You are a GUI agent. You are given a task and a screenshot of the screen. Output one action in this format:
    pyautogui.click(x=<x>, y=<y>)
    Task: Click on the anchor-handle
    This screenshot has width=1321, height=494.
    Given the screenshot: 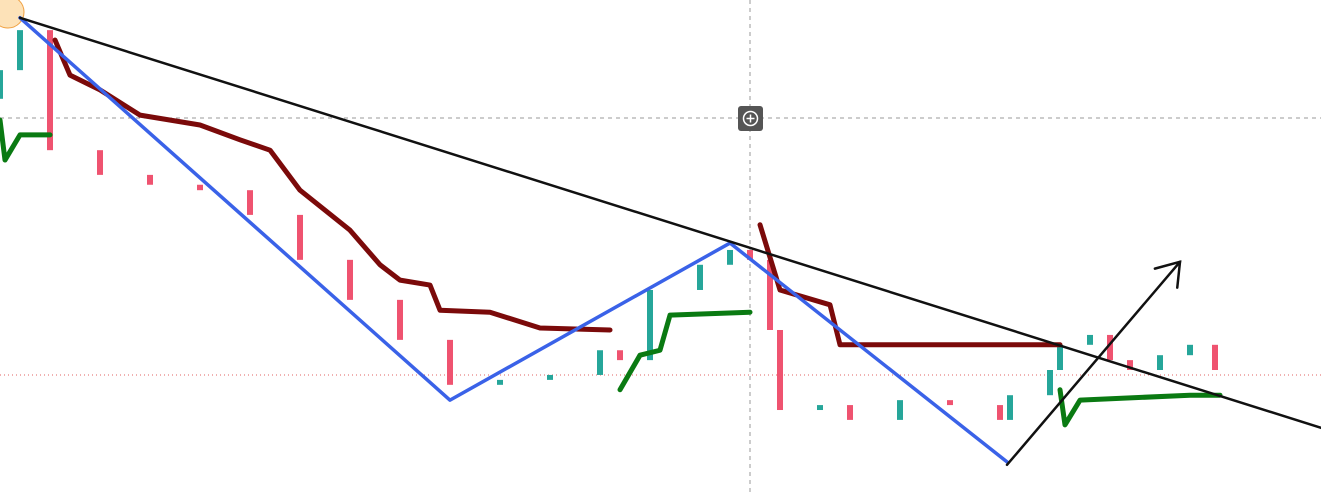 What is the action you would take?
    pyautogui.click(x=12, y=14)
    